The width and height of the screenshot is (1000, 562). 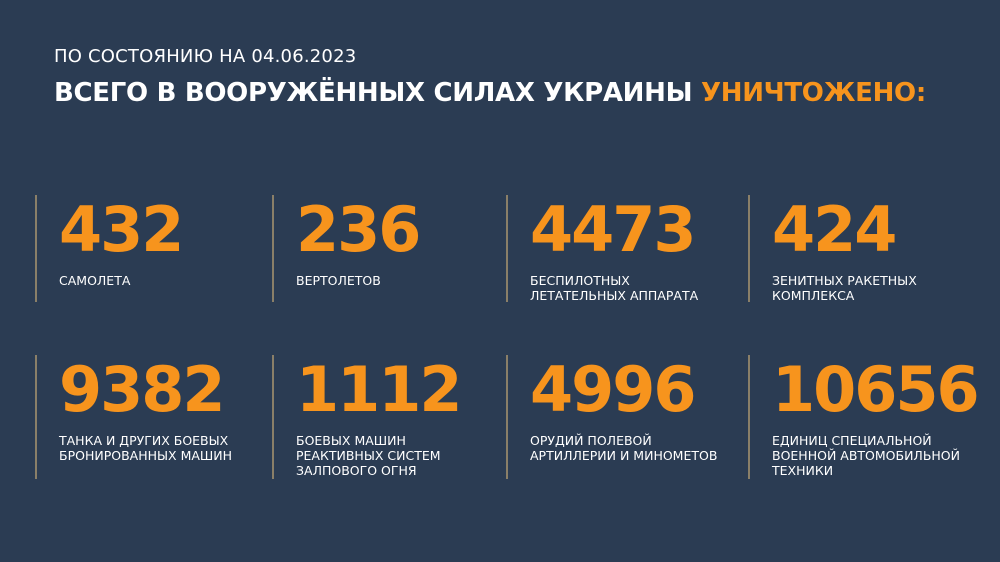 I want to click on stat-aircraft: 432 САМОЛЕТА, so click(x=109, y=247).